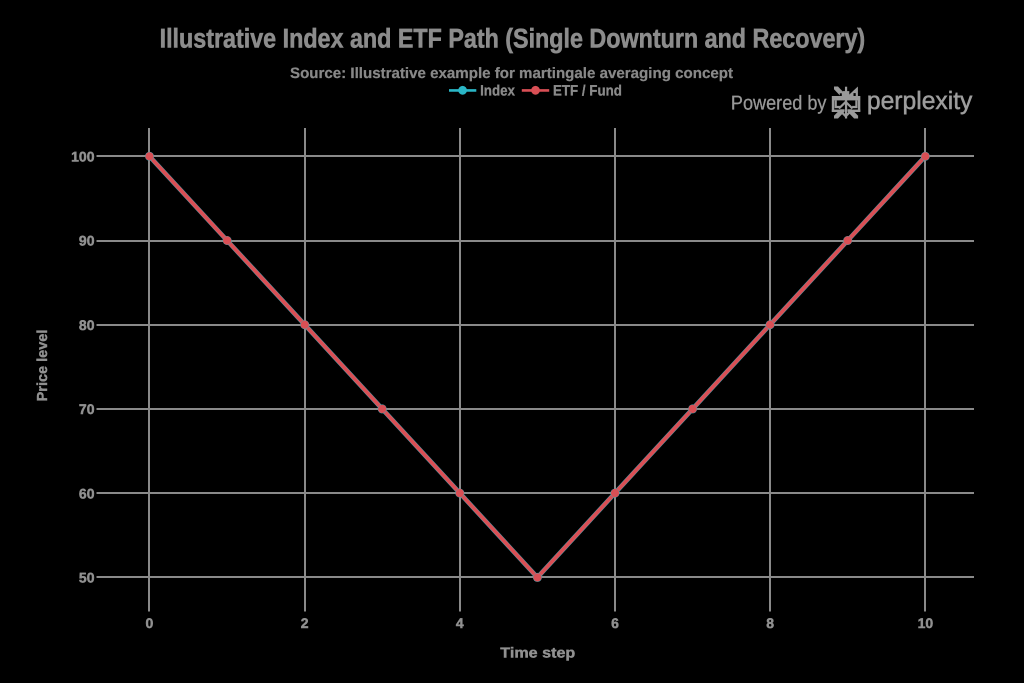 Image resolution: width=1024 pixels, height=683 pixels. What do you see at coordinates (150, 623) in the screenshot?
I see `svg-text: 0` at bounding box center [150, 623].